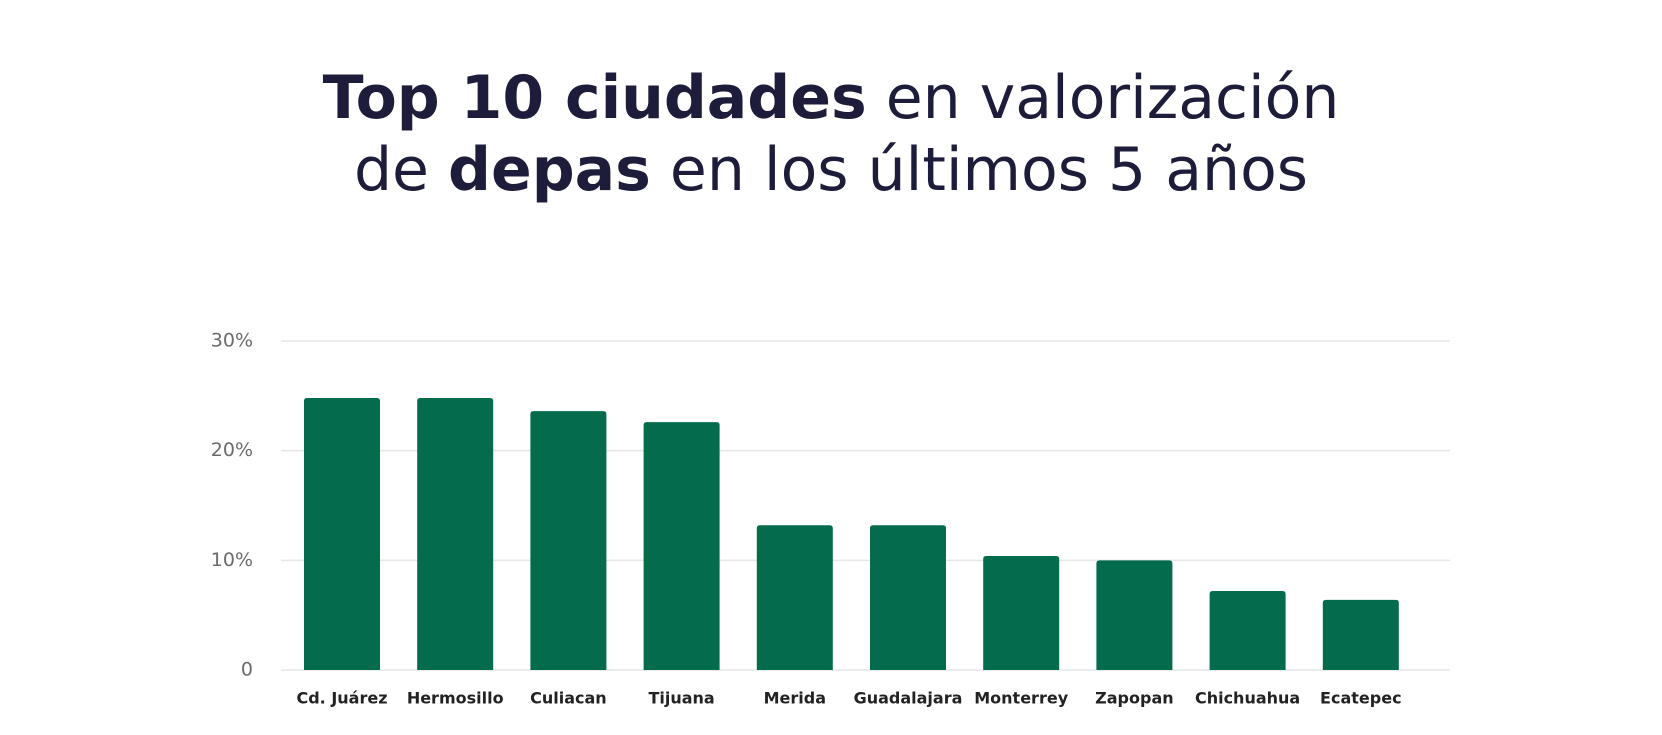 Image resolution: width=1662 pixels, height=735 pixels. I want to click on x-tick-label: Ecatepec, so click(1361, 698).